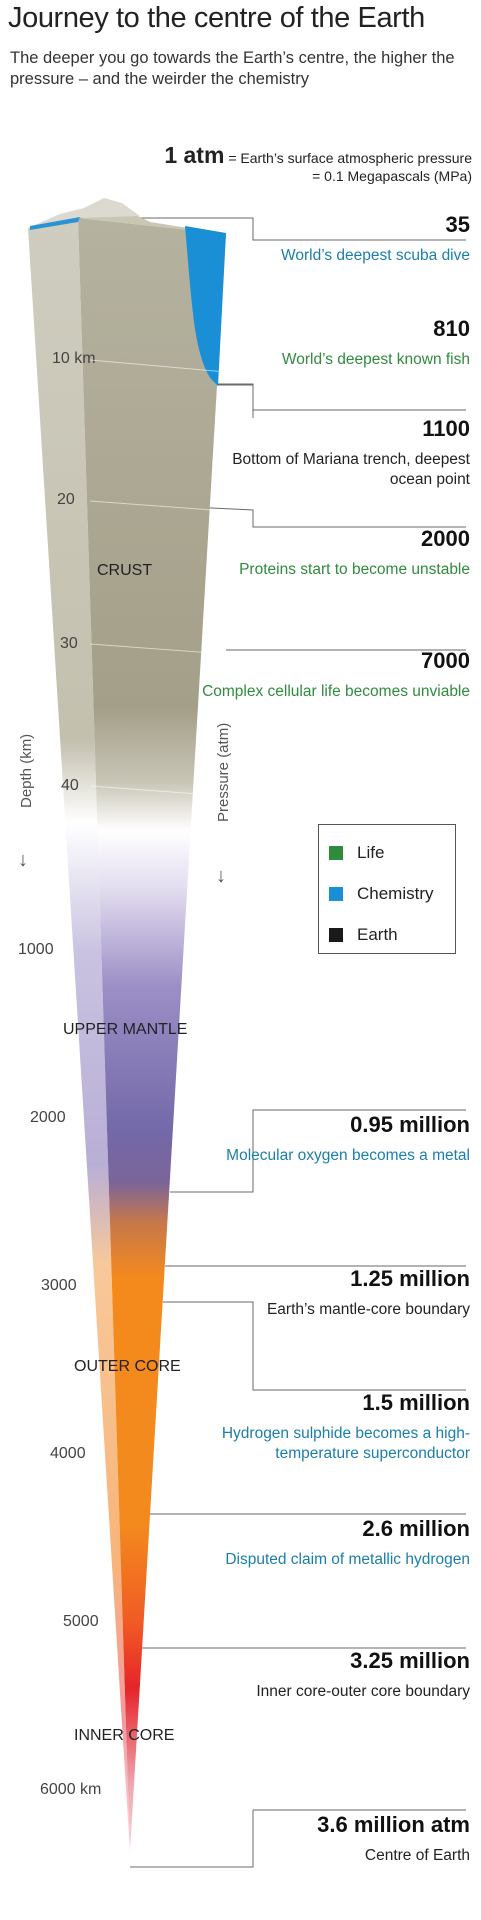  I want to click on event-description: Proteins start to become unstable, so click(354, 569).